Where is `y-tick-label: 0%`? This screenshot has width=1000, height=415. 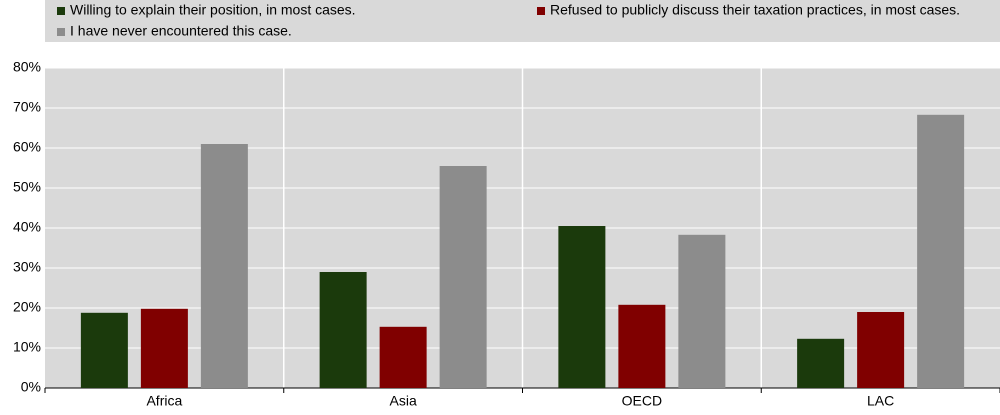
y-tick-label: 0% is located at coordinates (31, 387).